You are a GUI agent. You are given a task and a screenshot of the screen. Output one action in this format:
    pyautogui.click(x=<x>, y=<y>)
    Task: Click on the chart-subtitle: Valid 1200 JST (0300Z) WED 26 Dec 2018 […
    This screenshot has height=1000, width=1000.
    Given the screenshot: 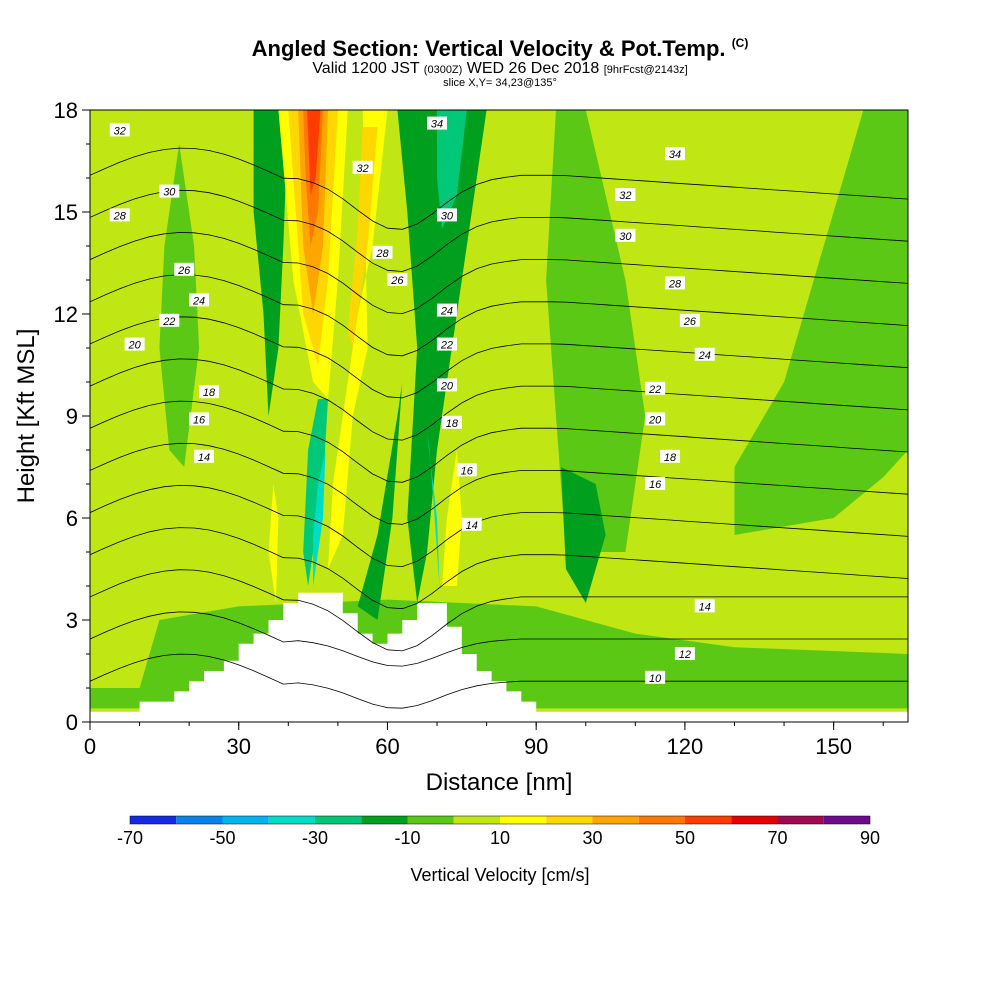 What is the action you would take?
    pyautogui.click(x=500, y=68)
    